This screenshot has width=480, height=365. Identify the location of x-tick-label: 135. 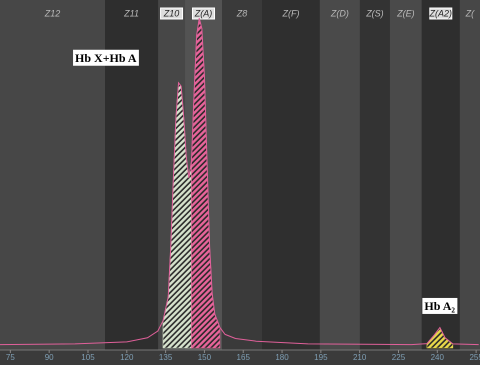
(166, 357).